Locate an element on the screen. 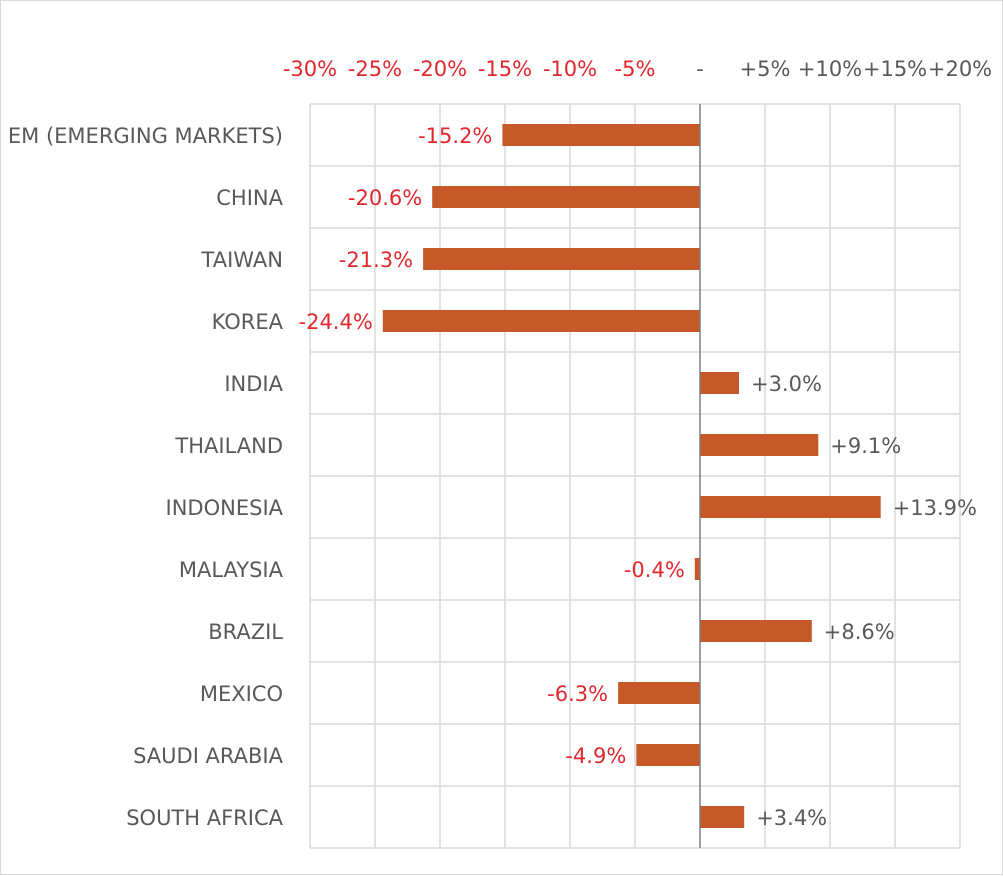 This screenshot has width=1003, height=876. x-tick-label: +15% is located at coordinates (895, 69).